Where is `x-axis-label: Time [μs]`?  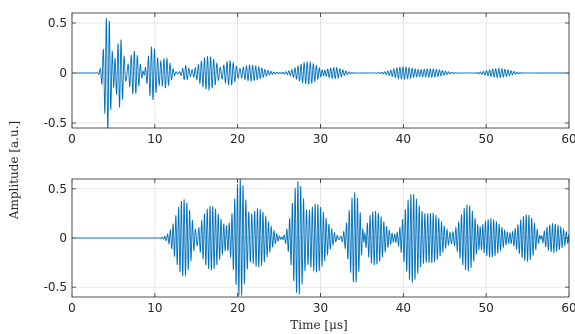 x-axis-label: Time [μs] is located at coordinates (318, 325).